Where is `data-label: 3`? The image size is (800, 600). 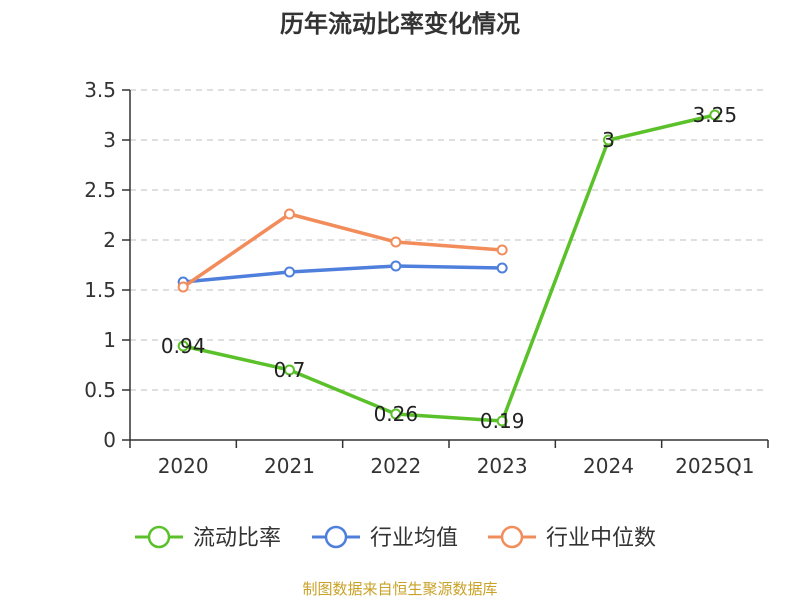
data-label: 3 is located at coordinates (608, 140).